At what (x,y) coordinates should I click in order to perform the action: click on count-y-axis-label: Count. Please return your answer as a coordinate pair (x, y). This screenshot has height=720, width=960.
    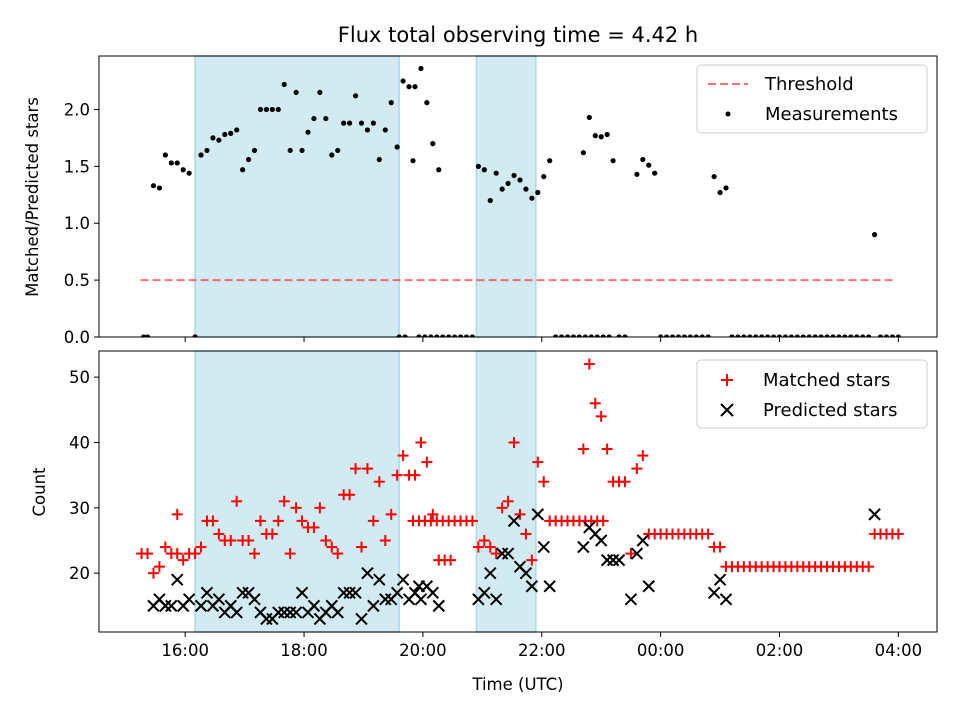
    Looking at the image, I should click on (39, 492).